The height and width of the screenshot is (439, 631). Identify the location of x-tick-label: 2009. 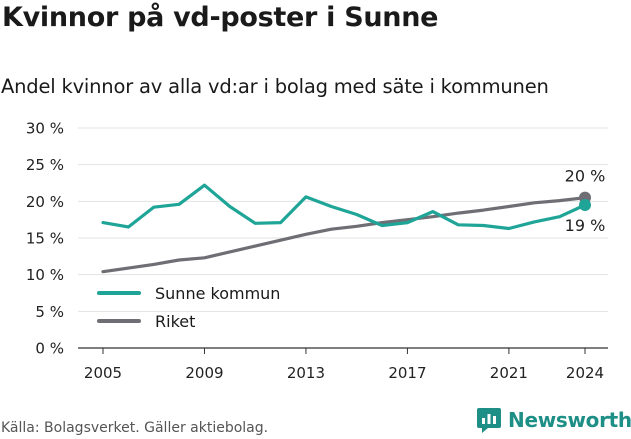
(204, 373).